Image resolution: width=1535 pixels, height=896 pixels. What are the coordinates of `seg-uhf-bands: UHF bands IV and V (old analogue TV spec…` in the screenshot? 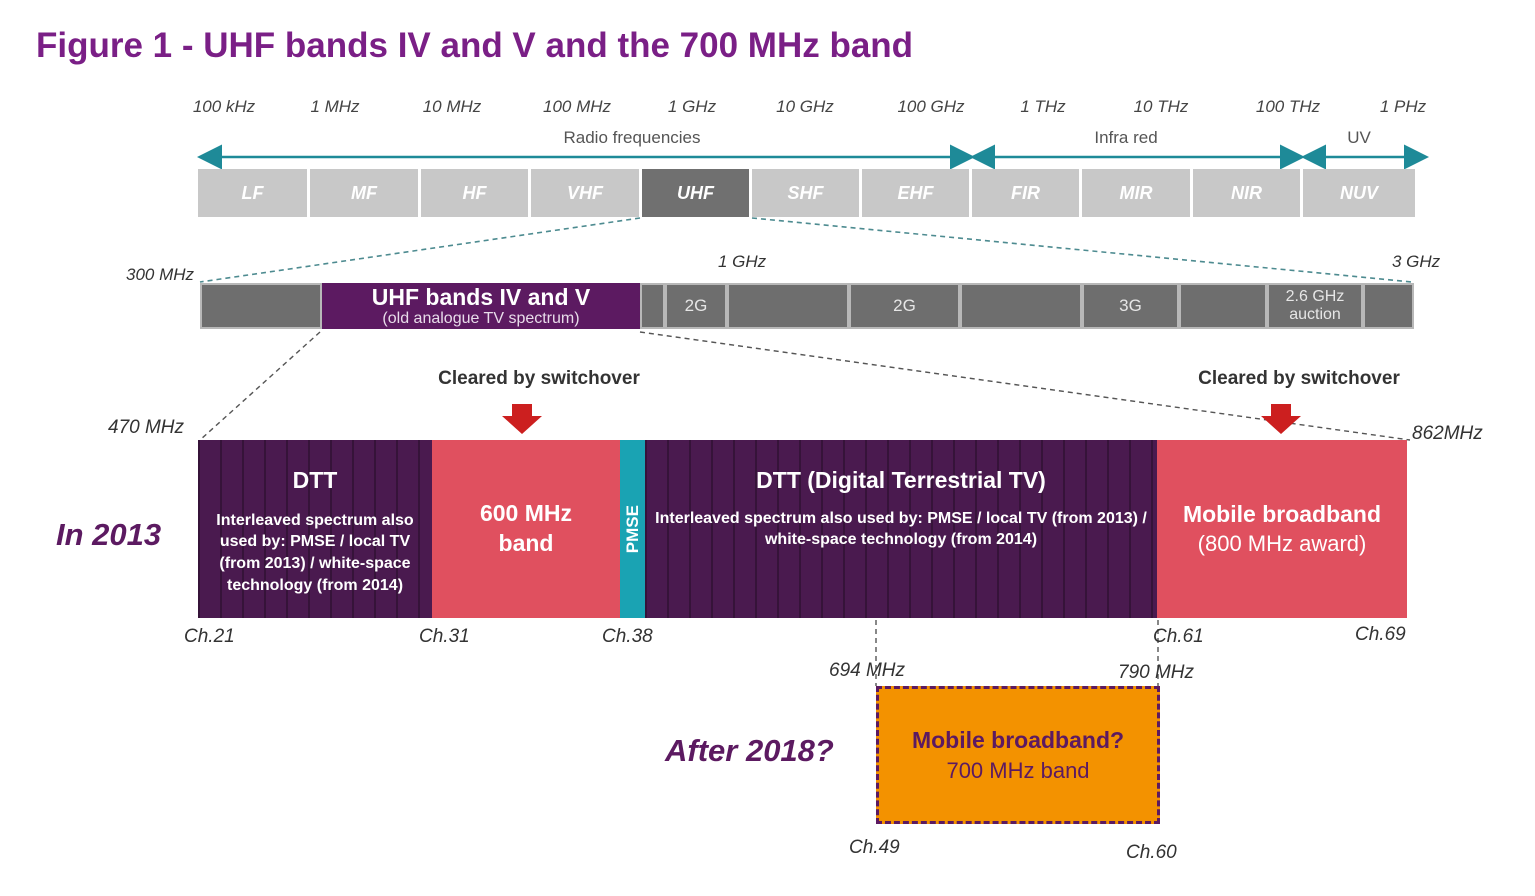 It's located at (481, 306).